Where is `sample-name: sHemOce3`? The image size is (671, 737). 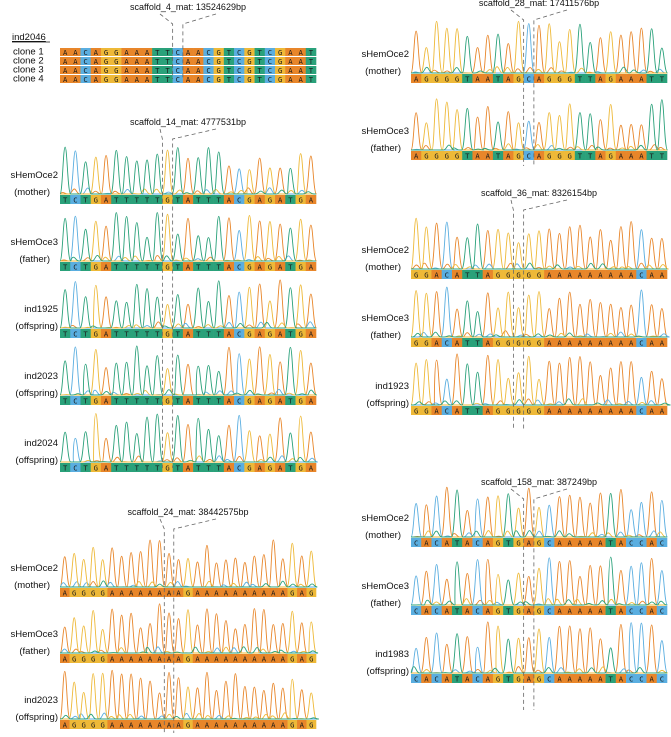 sample-name: sHemOce3 is located at coordinates (385, 131).